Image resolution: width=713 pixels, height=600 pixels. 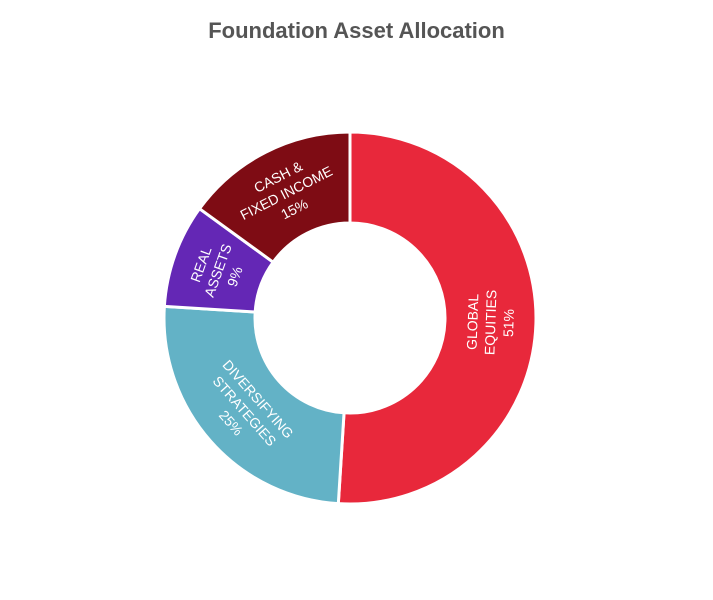 What do you see at coordinates (508, 323) in the screenshot?
I see `slice-label-line: 51%` at bounding box center [508, 323].